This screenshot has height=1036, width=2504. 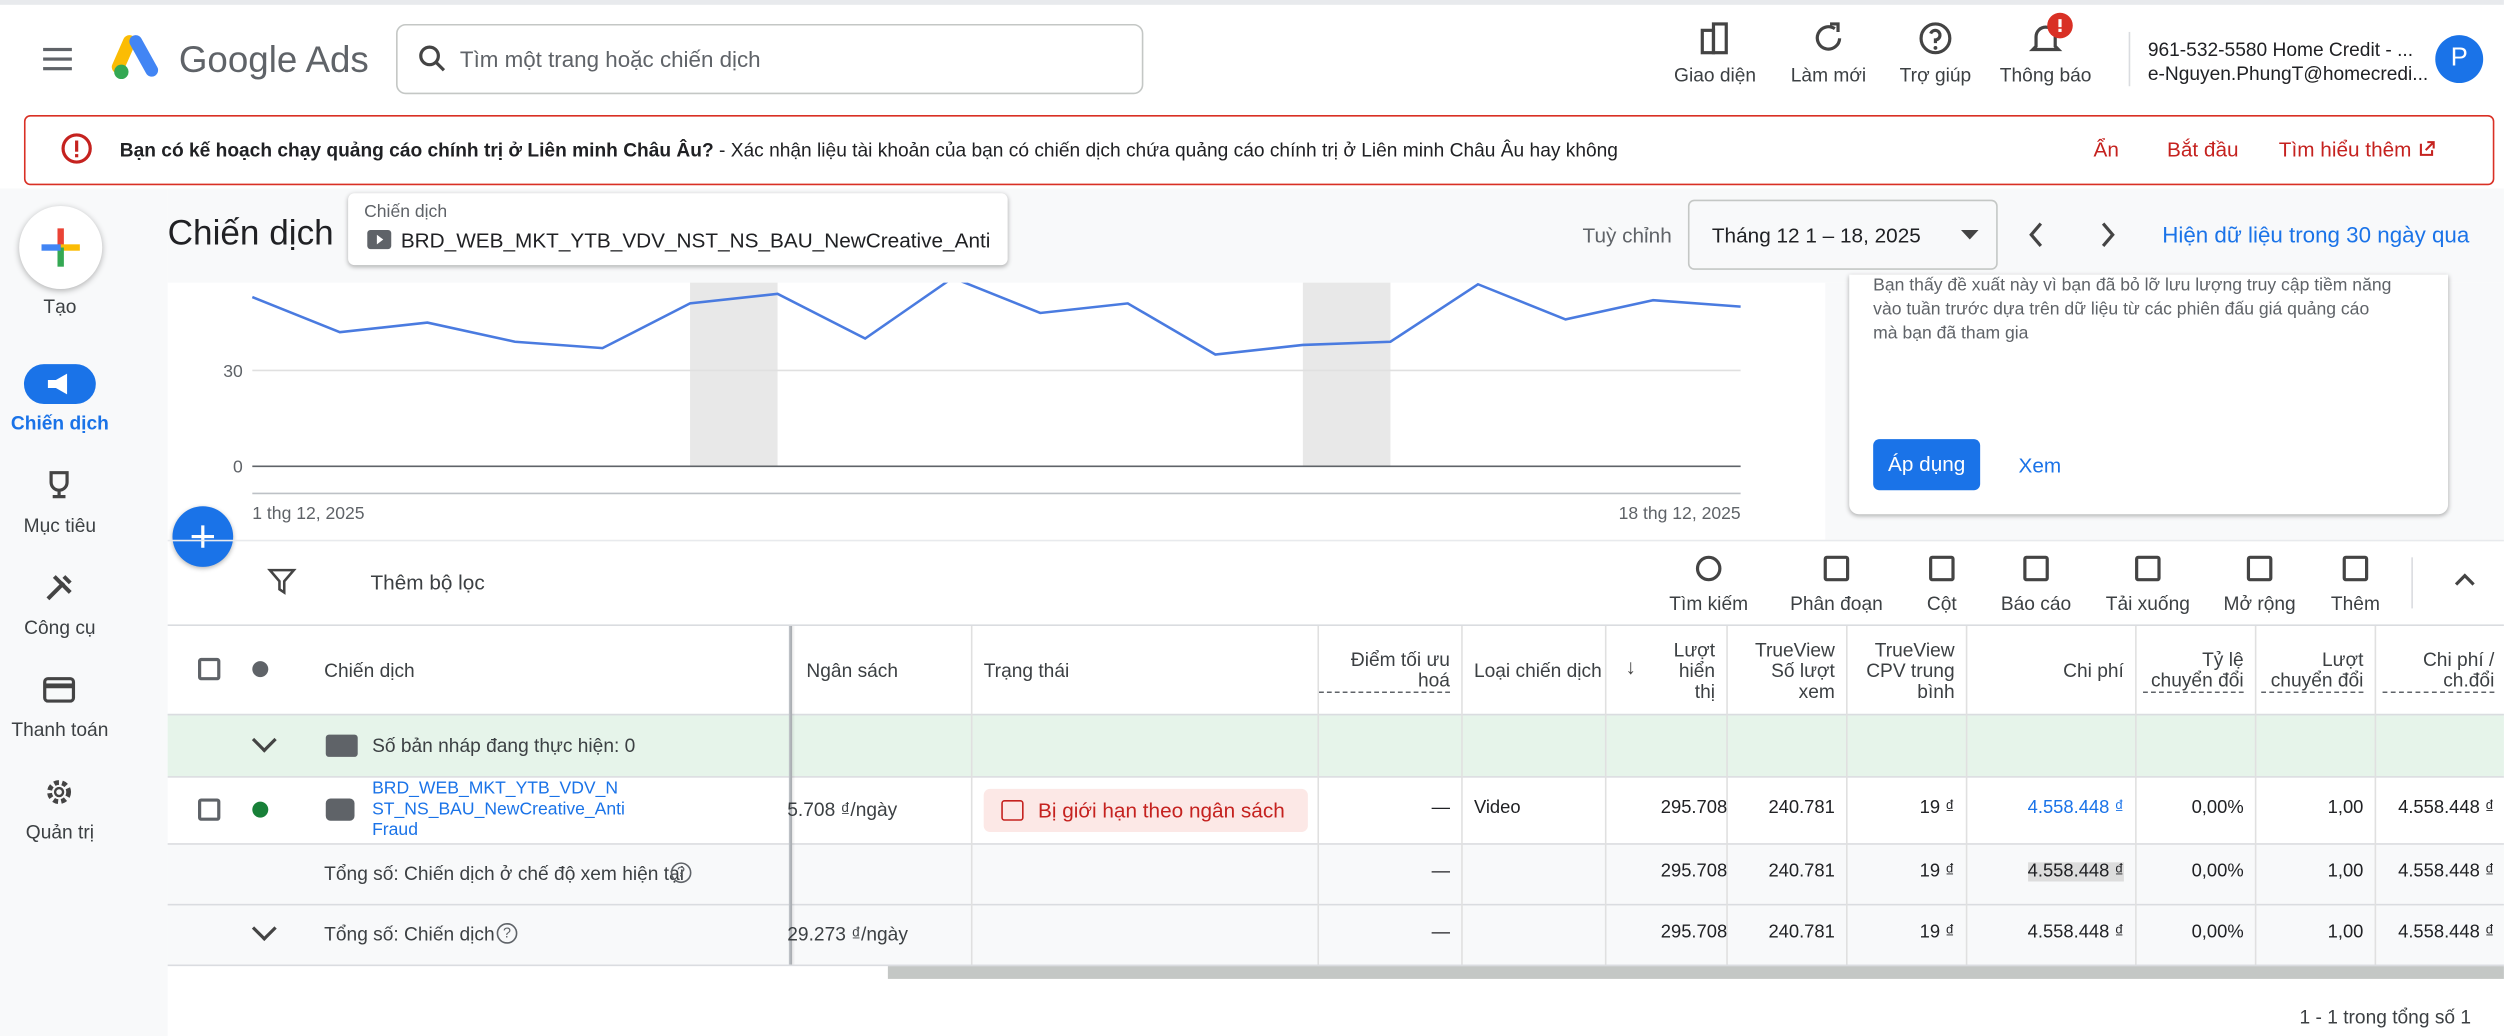 I want to click on nav-label: Mục tiêu, so click(x=60, y=525).